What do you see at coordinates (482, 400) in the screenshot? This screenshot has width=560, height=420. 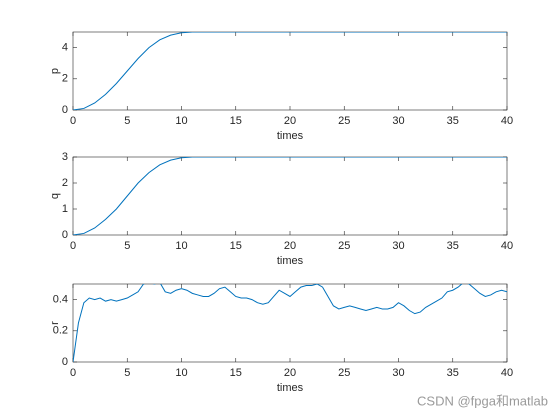 I see `watermark: CSDN @fpga和matlab` at bounding box center [482, 400].